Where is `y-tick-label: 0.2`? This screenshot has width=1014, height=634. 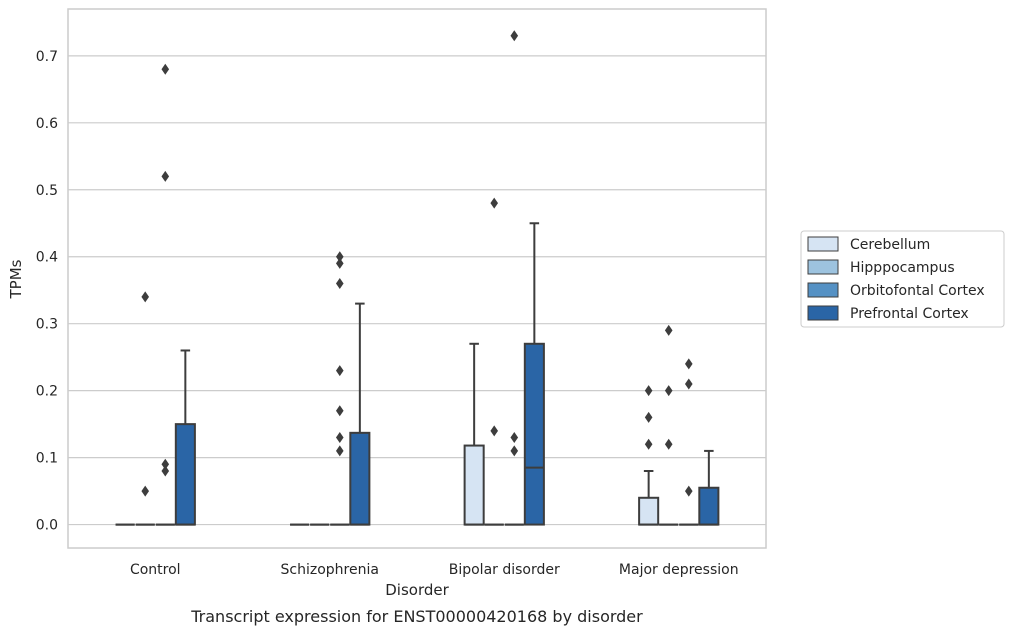 y-tick-label: 0.2 is located at coordinates (47, 392).